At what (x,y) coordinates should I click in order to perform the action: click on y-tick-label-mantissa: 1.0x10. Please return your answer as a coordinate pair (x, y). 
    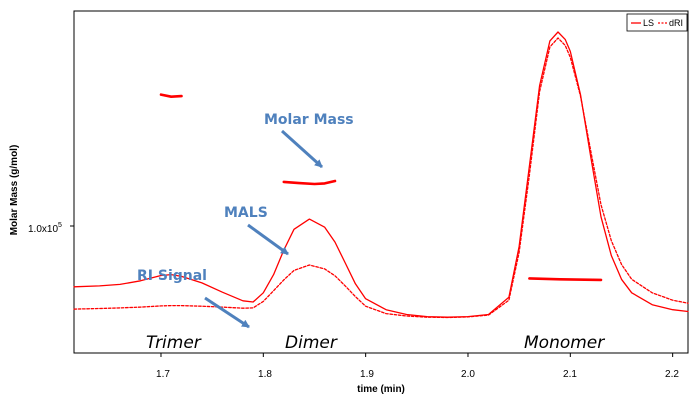
    Looking at the image, I should click on (43, 229).